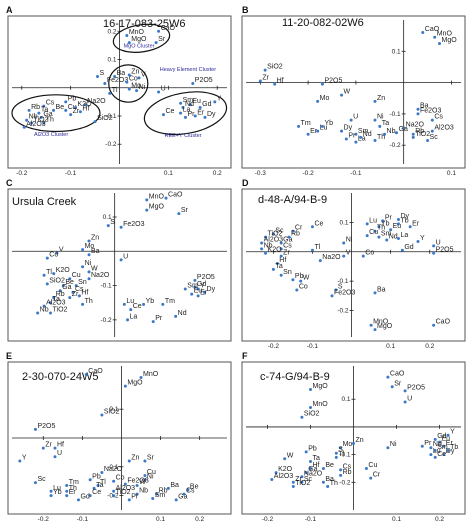 This screenshot has height=526, width=474. Describe the element at coordinates (57, 299) in the screenshot. I see `point-label: Ta` at that location.